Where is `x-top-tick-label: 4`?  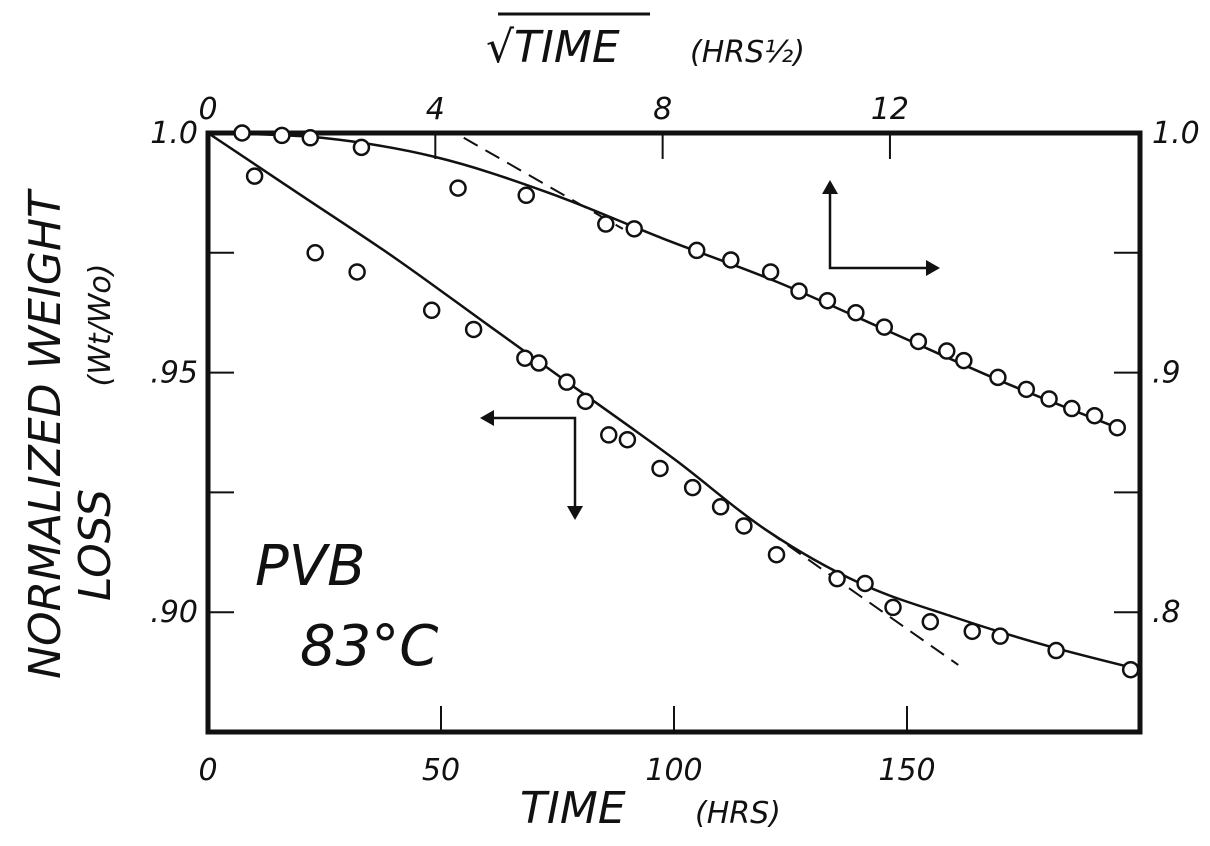 x-top-tick-label: 4 is located at coordinates (435, 109).